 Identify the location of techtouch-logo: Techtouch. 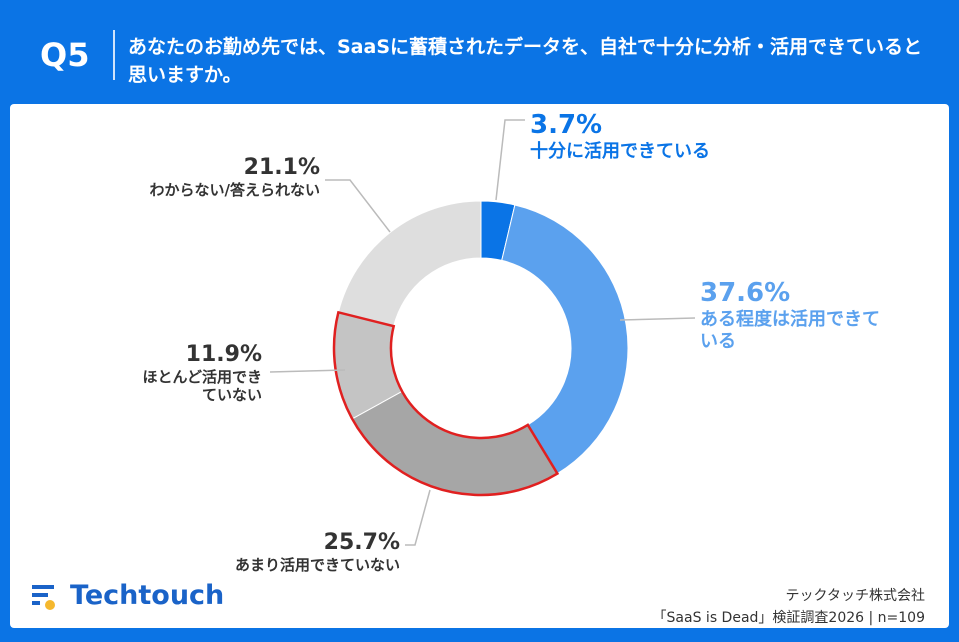
(127, 595).